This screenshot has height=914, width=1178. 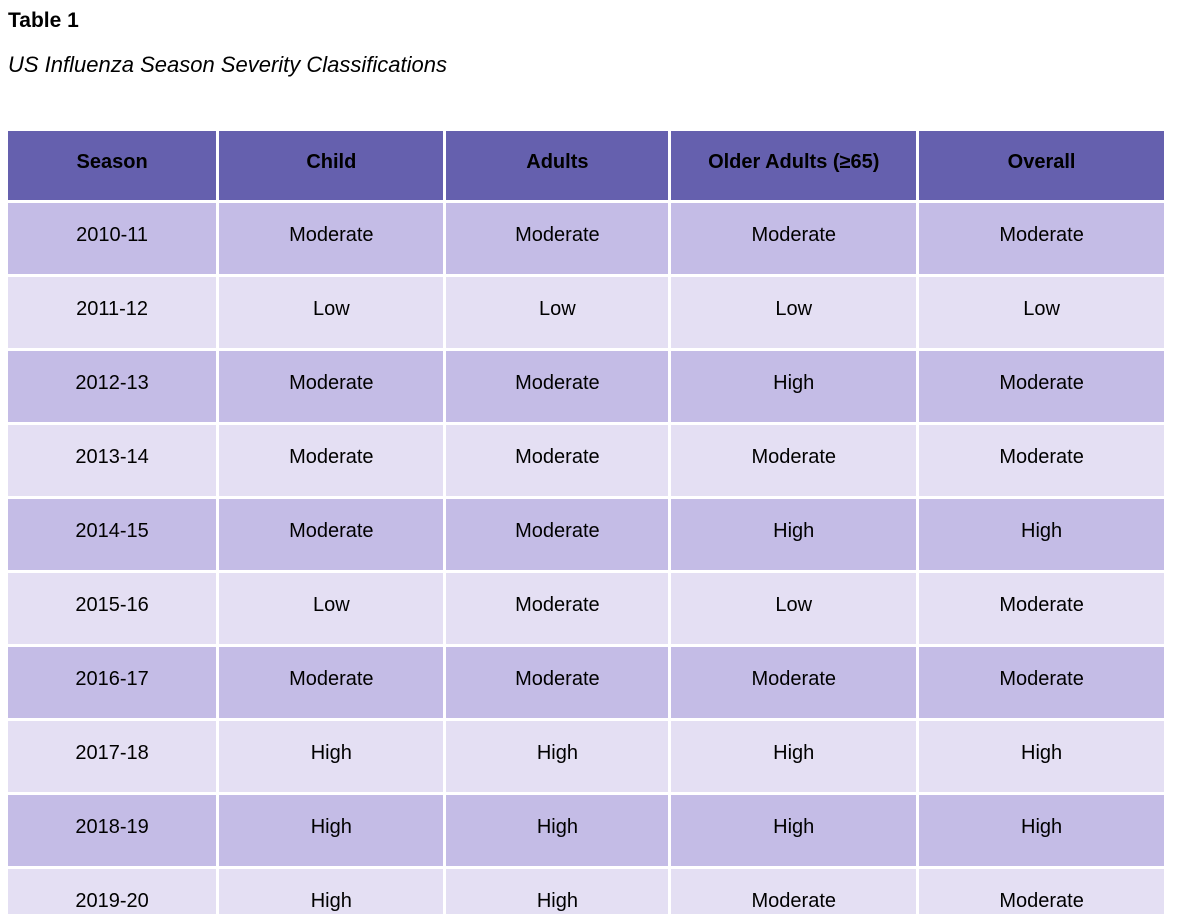 What do you see at coordinates (112, 386) in the screenshot?
I see `table-cell: 2012-13` at bounding box center [112, 386].